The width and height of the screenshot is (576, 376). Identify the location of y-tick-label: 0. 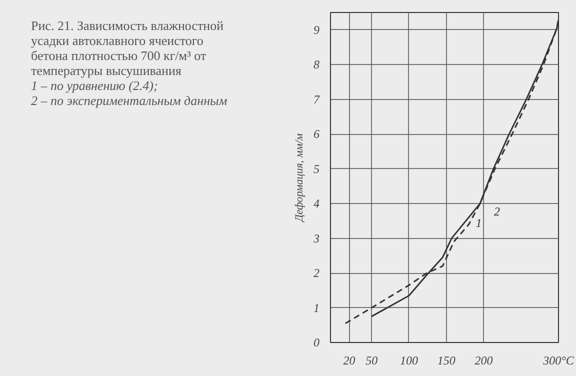
(317, 343).